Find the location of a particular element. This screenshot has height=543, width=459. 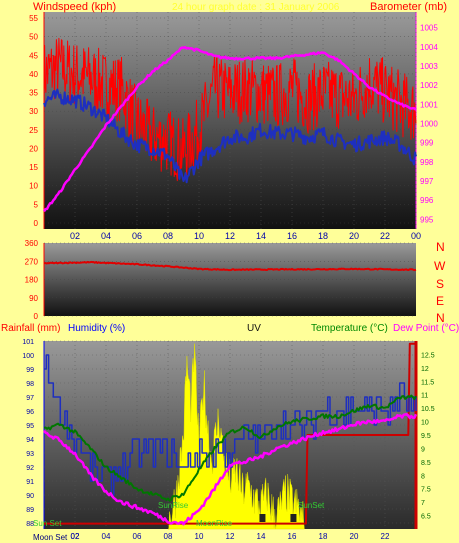

hour-tick-label-top: 22 is located at coordinates (385, 236).